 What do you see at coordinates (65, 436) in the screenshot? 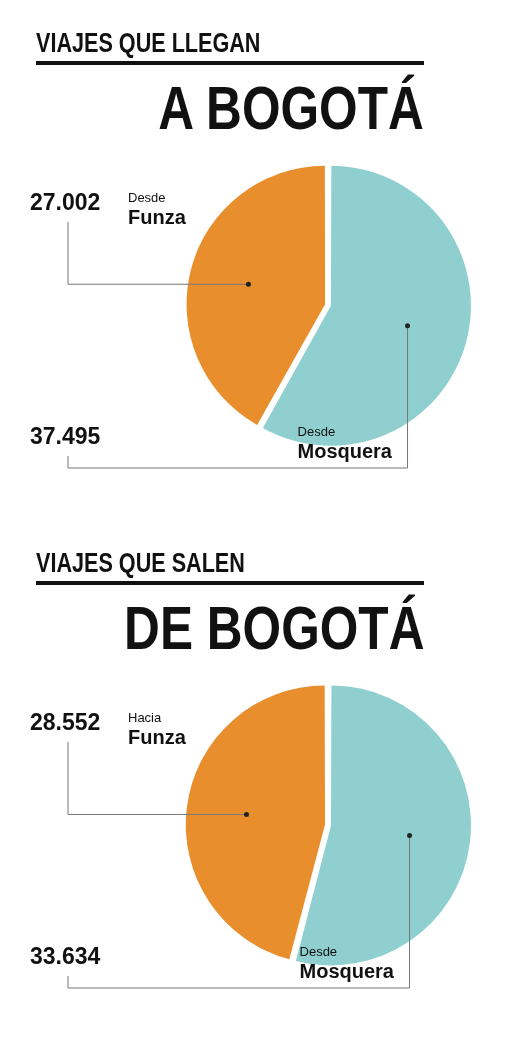
I see `data-label: 37.495` at bounding box center [65, 436].